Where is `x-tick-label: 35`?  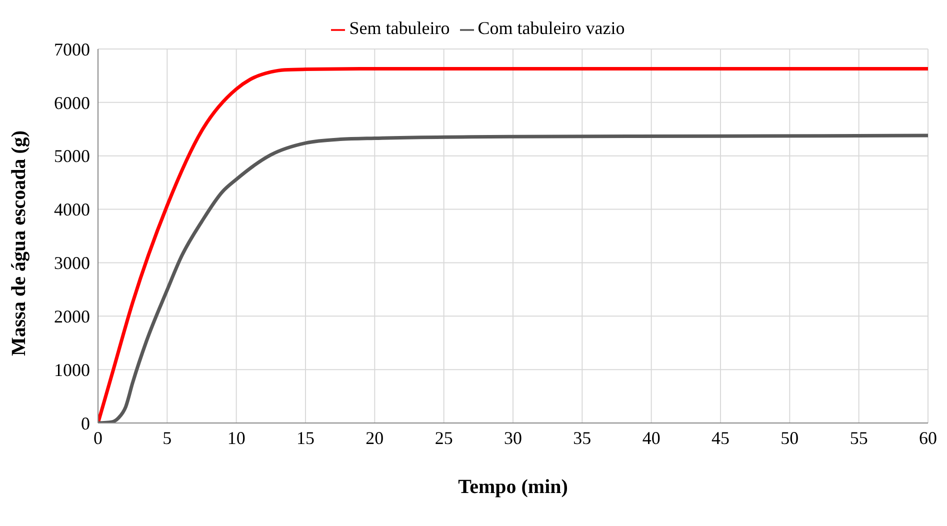 x-tick-label: 35 is located at coordinates (582, 438).